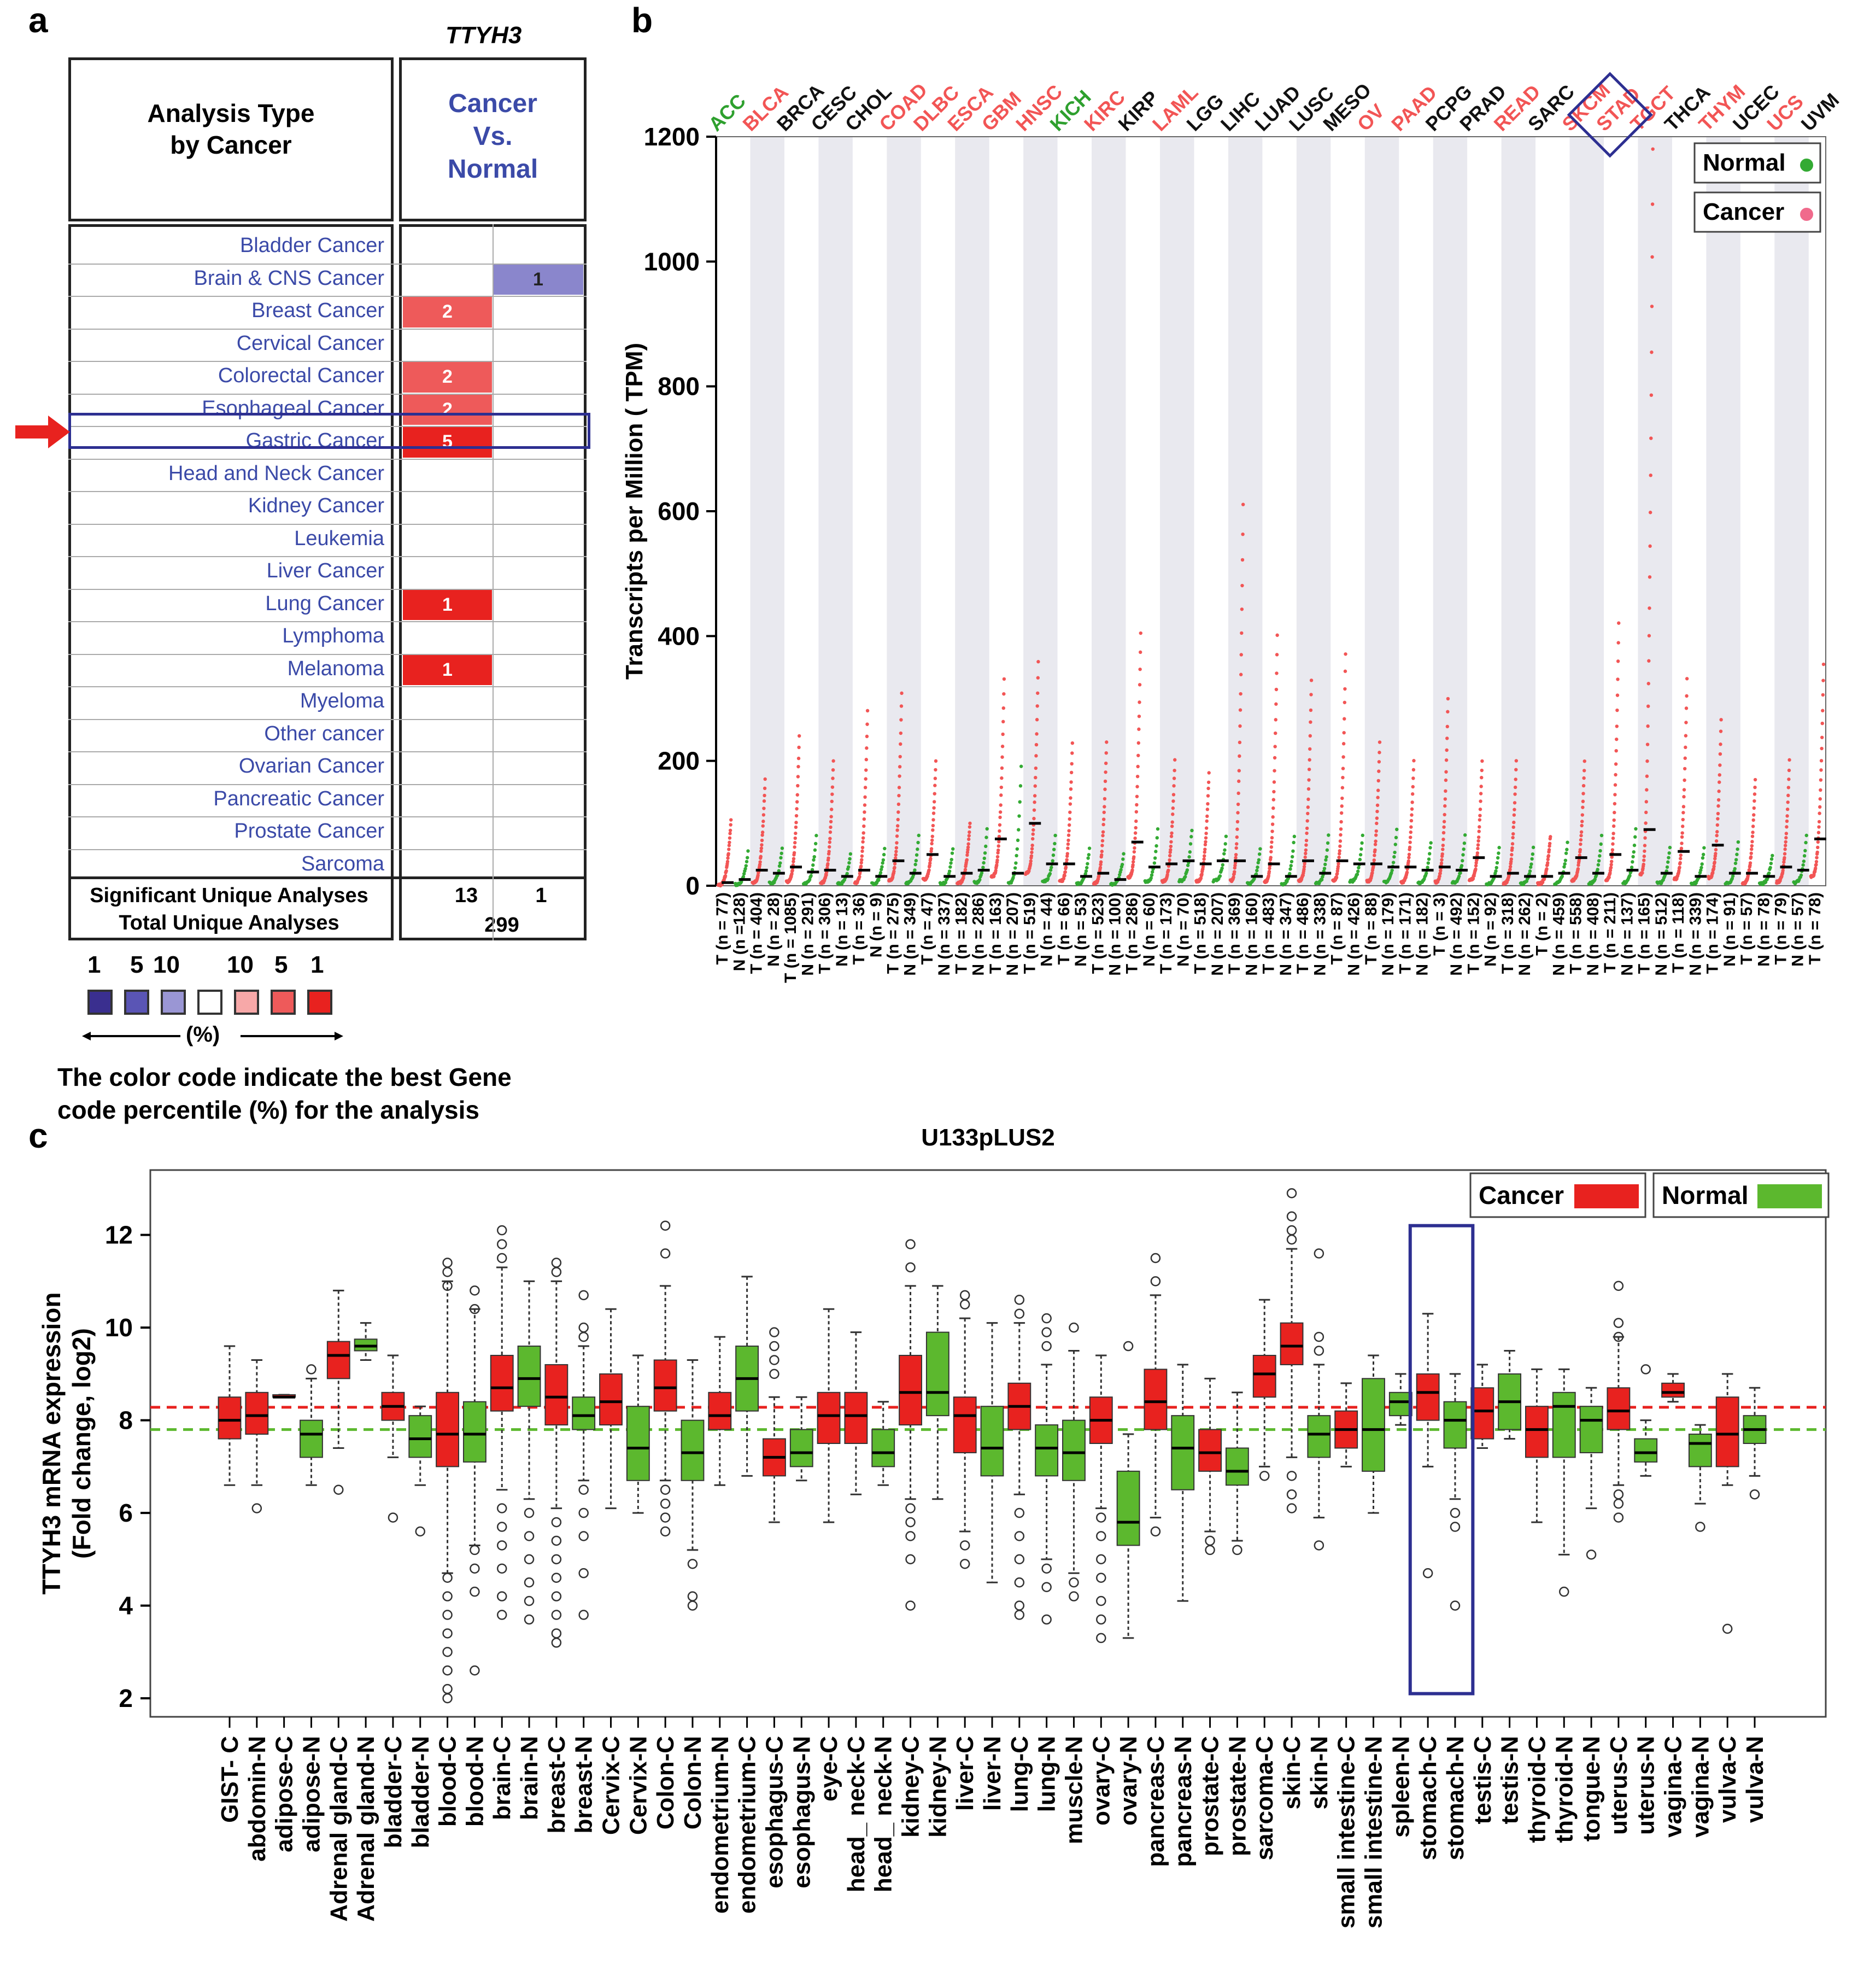 The height and width of the screenshot is (1988, 1858). I want to click on cancer-row: Ovarian Cancer, so click(327, 767).